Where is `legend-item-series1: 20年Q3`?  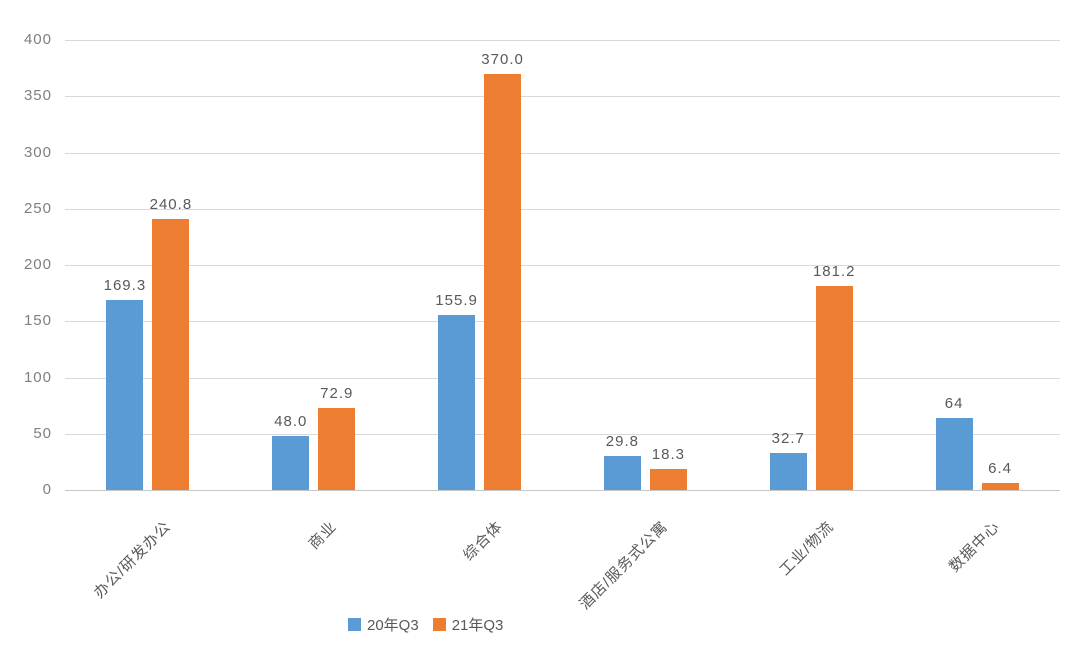
legend-item-series1: 20年Q3 is located at coordinates (383, 624).